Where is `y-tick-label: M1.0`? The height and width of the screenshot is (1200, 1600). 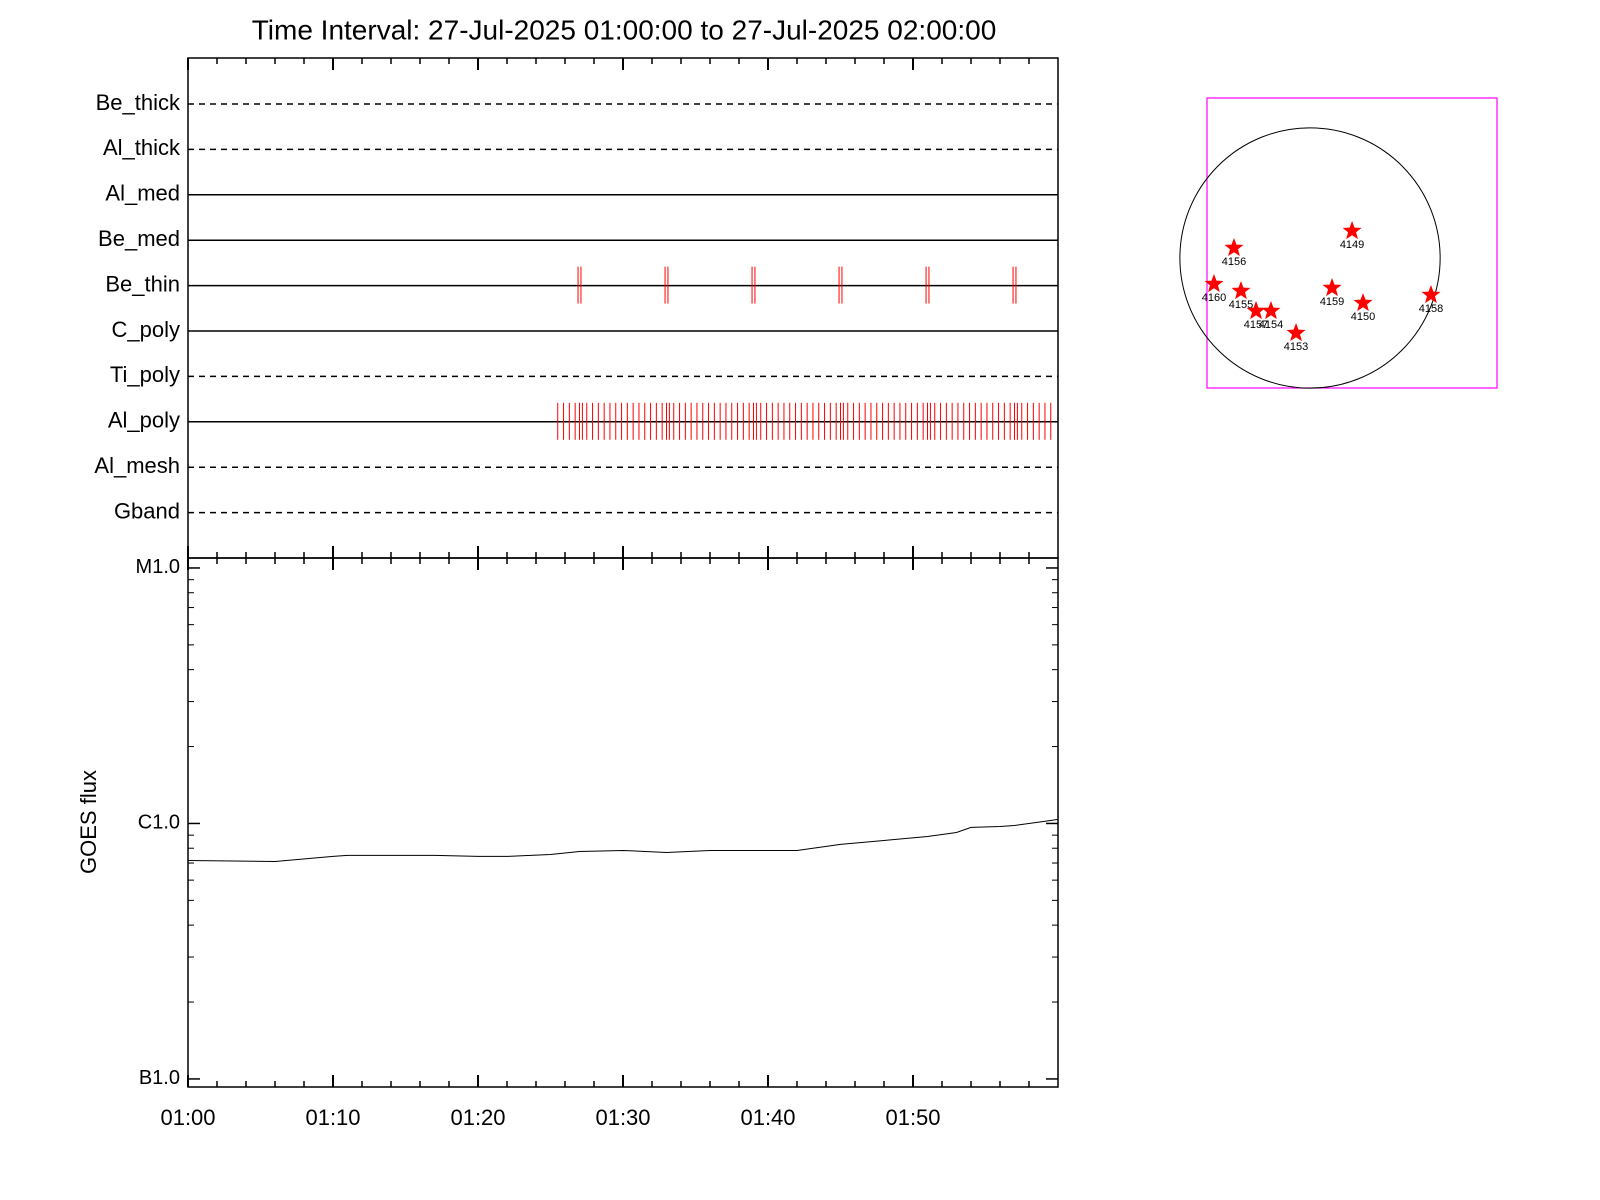 y-tick-label: M1.0 is located at coordinates (158, 567).